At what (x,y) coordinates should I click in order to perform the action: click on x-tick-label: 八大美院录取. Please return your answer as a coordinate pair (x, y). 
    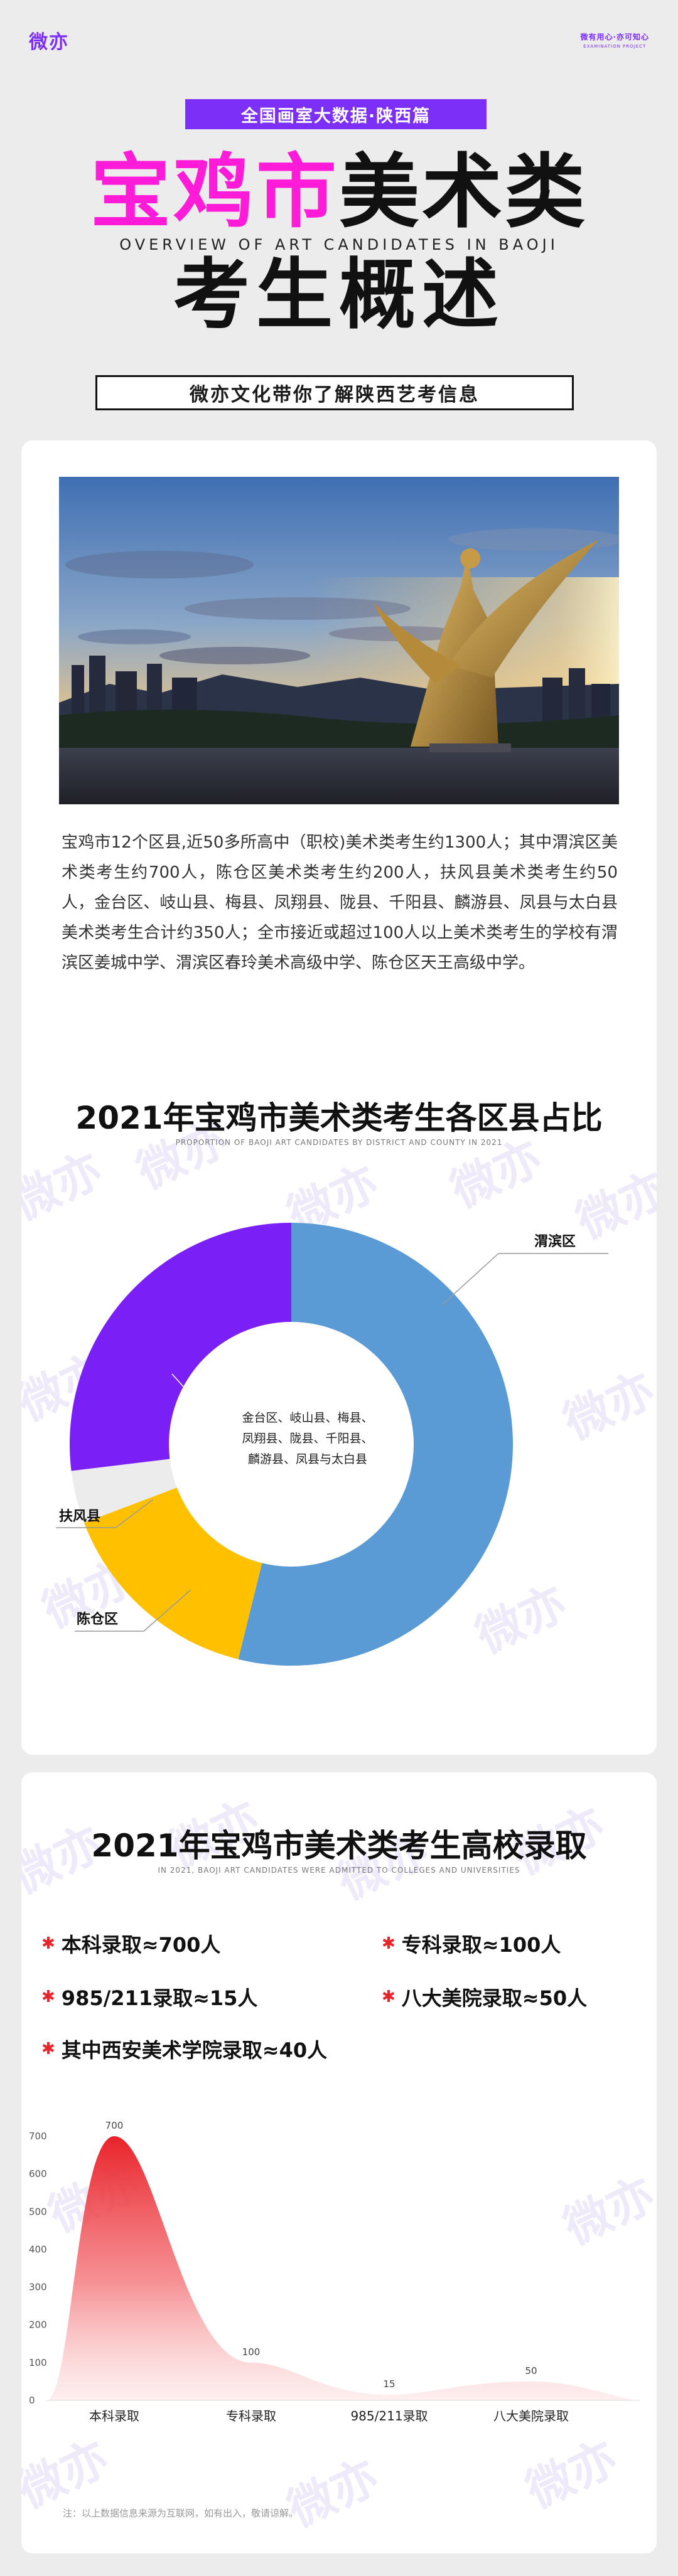
    Looking at the image, I should click on (531, 2416).